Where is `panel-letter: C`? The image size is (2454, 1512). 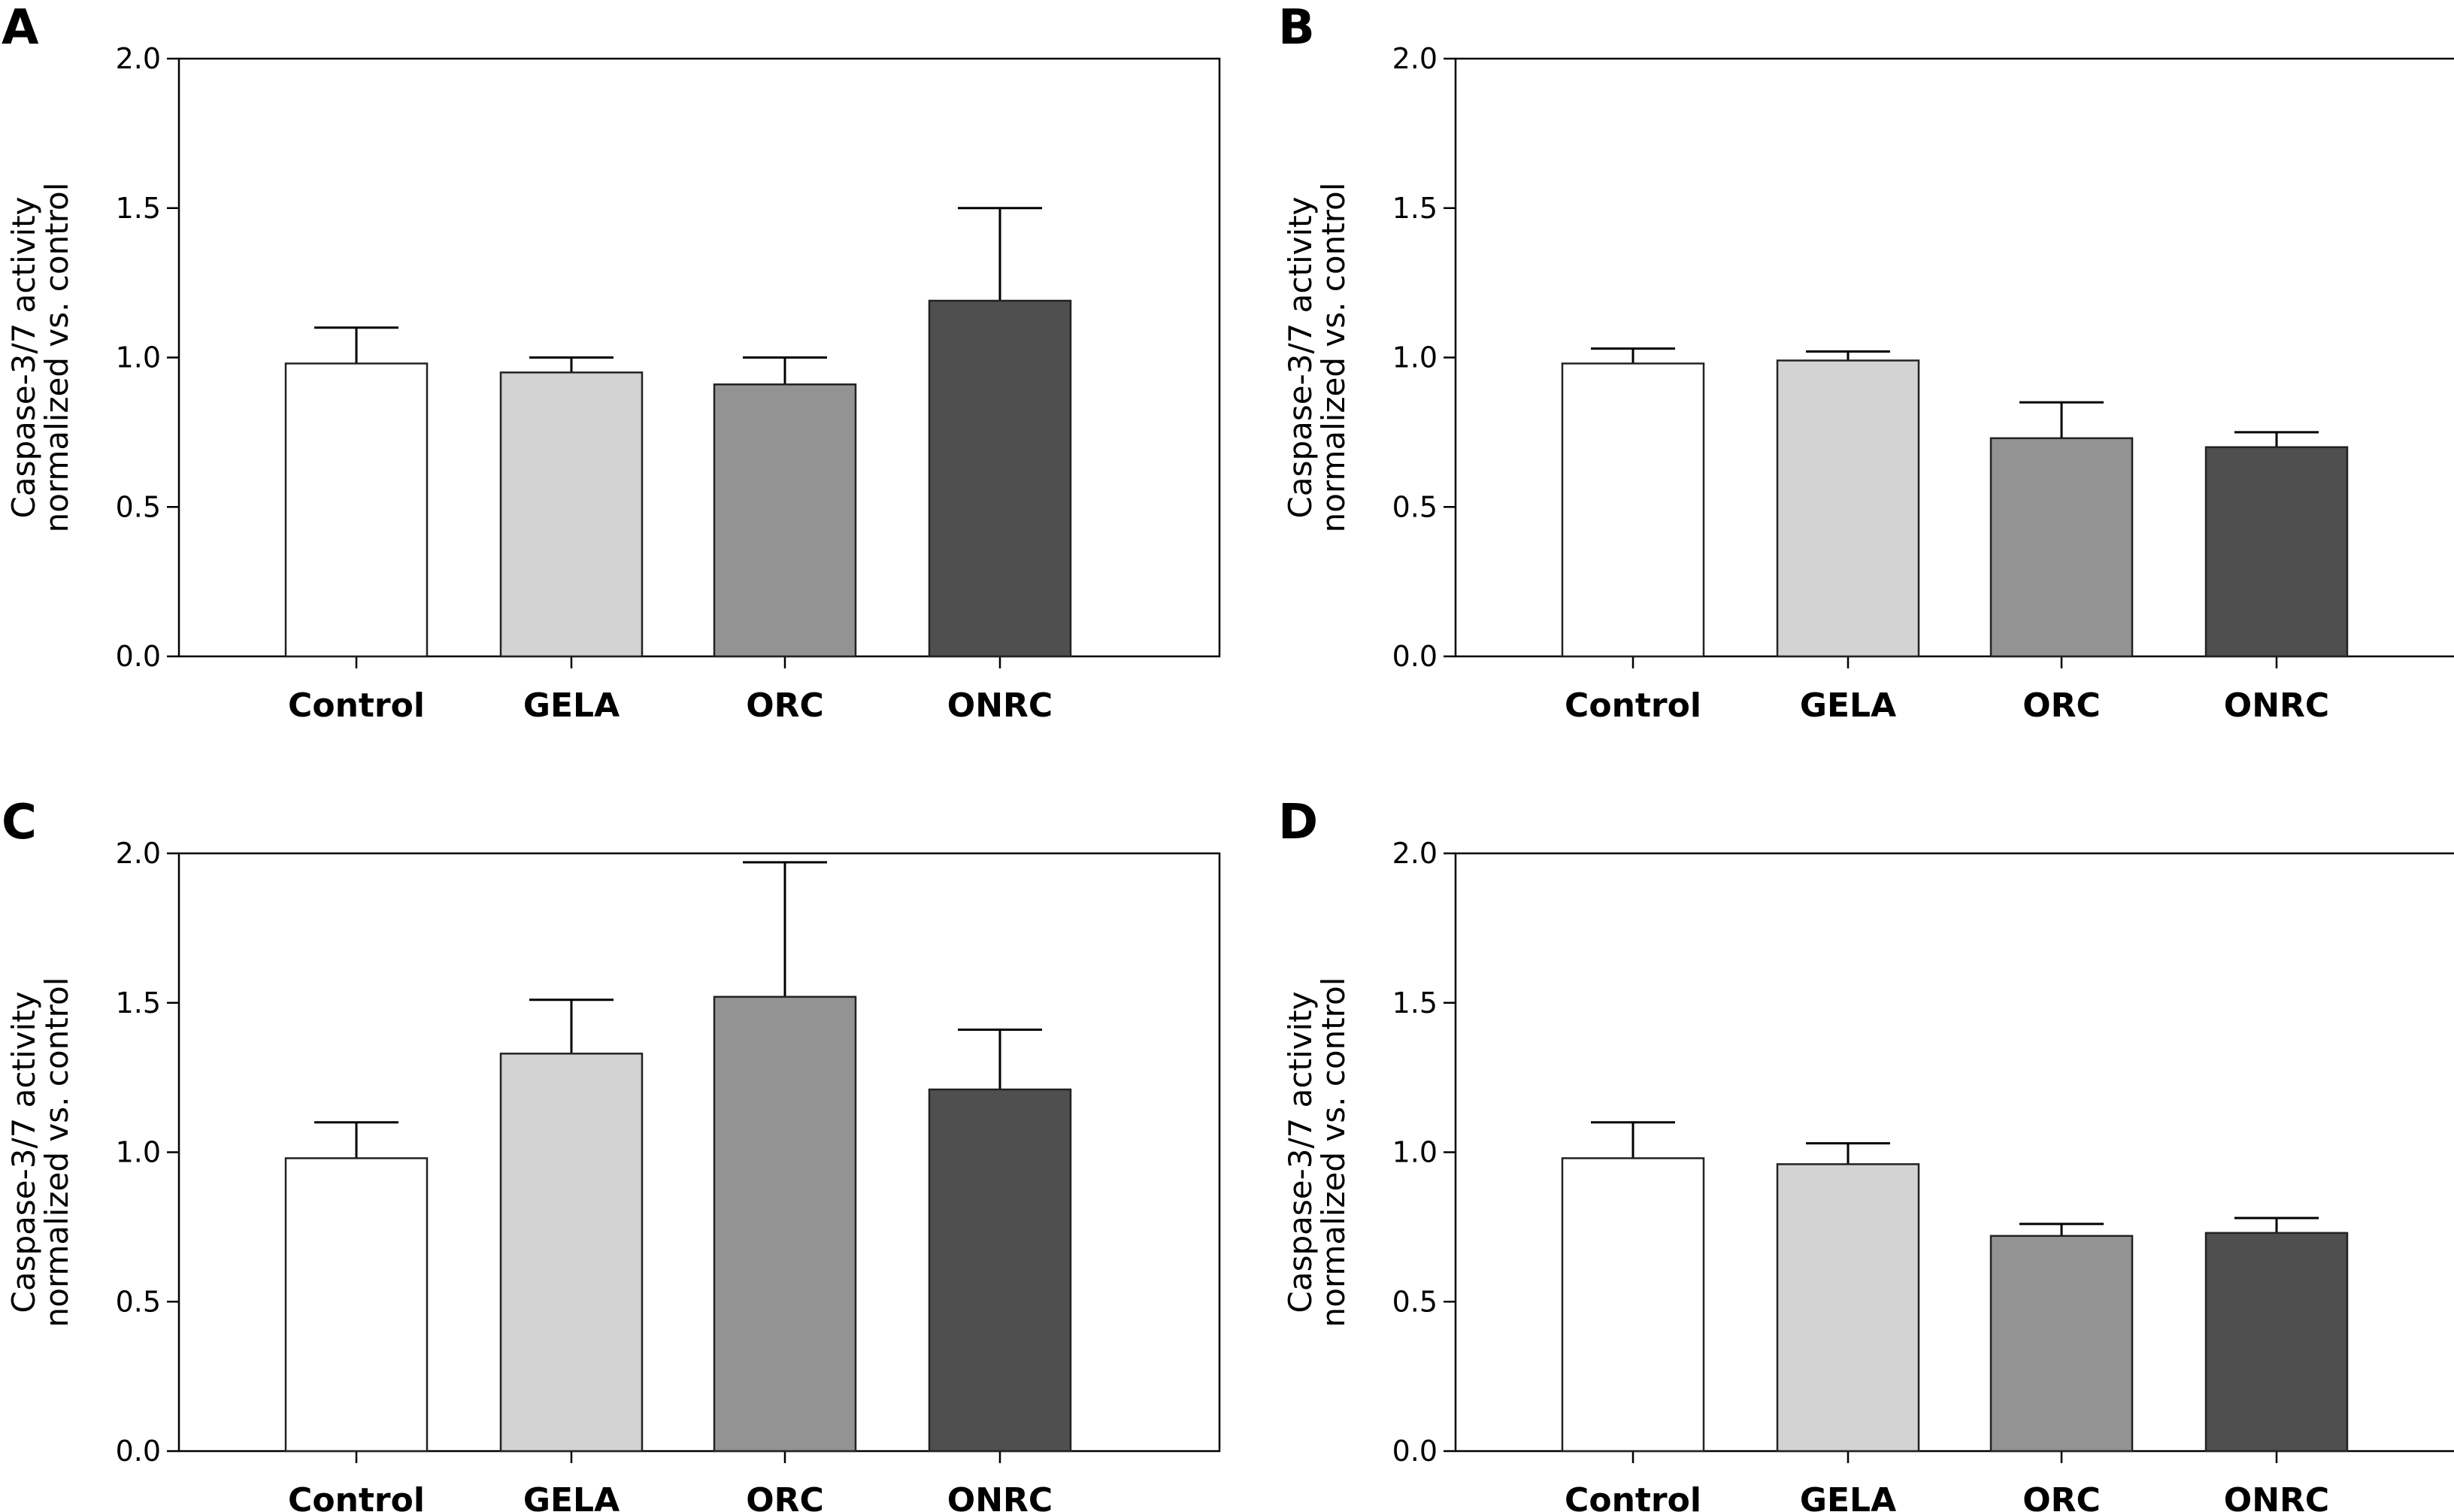 panel-letter: C is located at coordinates (19, 822).